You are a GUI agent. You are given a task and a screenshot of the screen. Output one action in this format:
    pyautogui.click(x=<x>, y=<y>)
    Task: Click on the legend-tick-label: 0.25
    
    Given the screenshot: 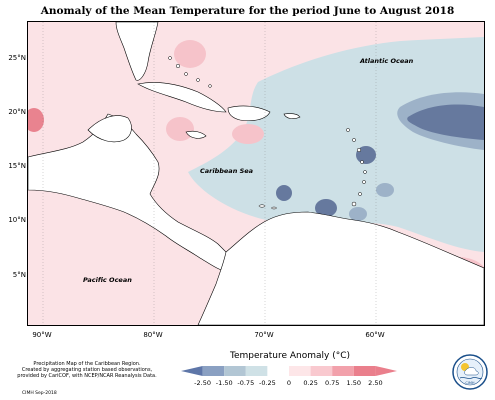 What is the action you would take?
    pyautogui.click(x=310, y=383)
    